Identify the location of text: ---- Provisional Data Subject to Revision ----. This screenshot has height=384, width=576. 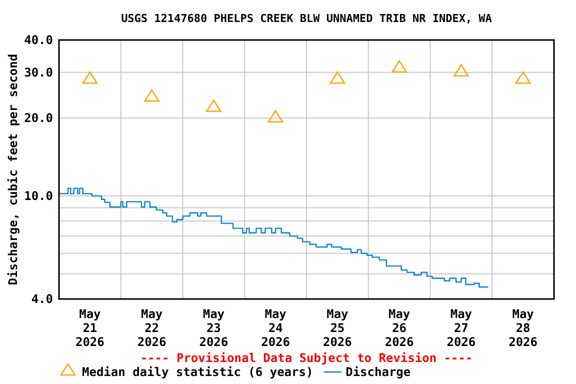
(306, 358).